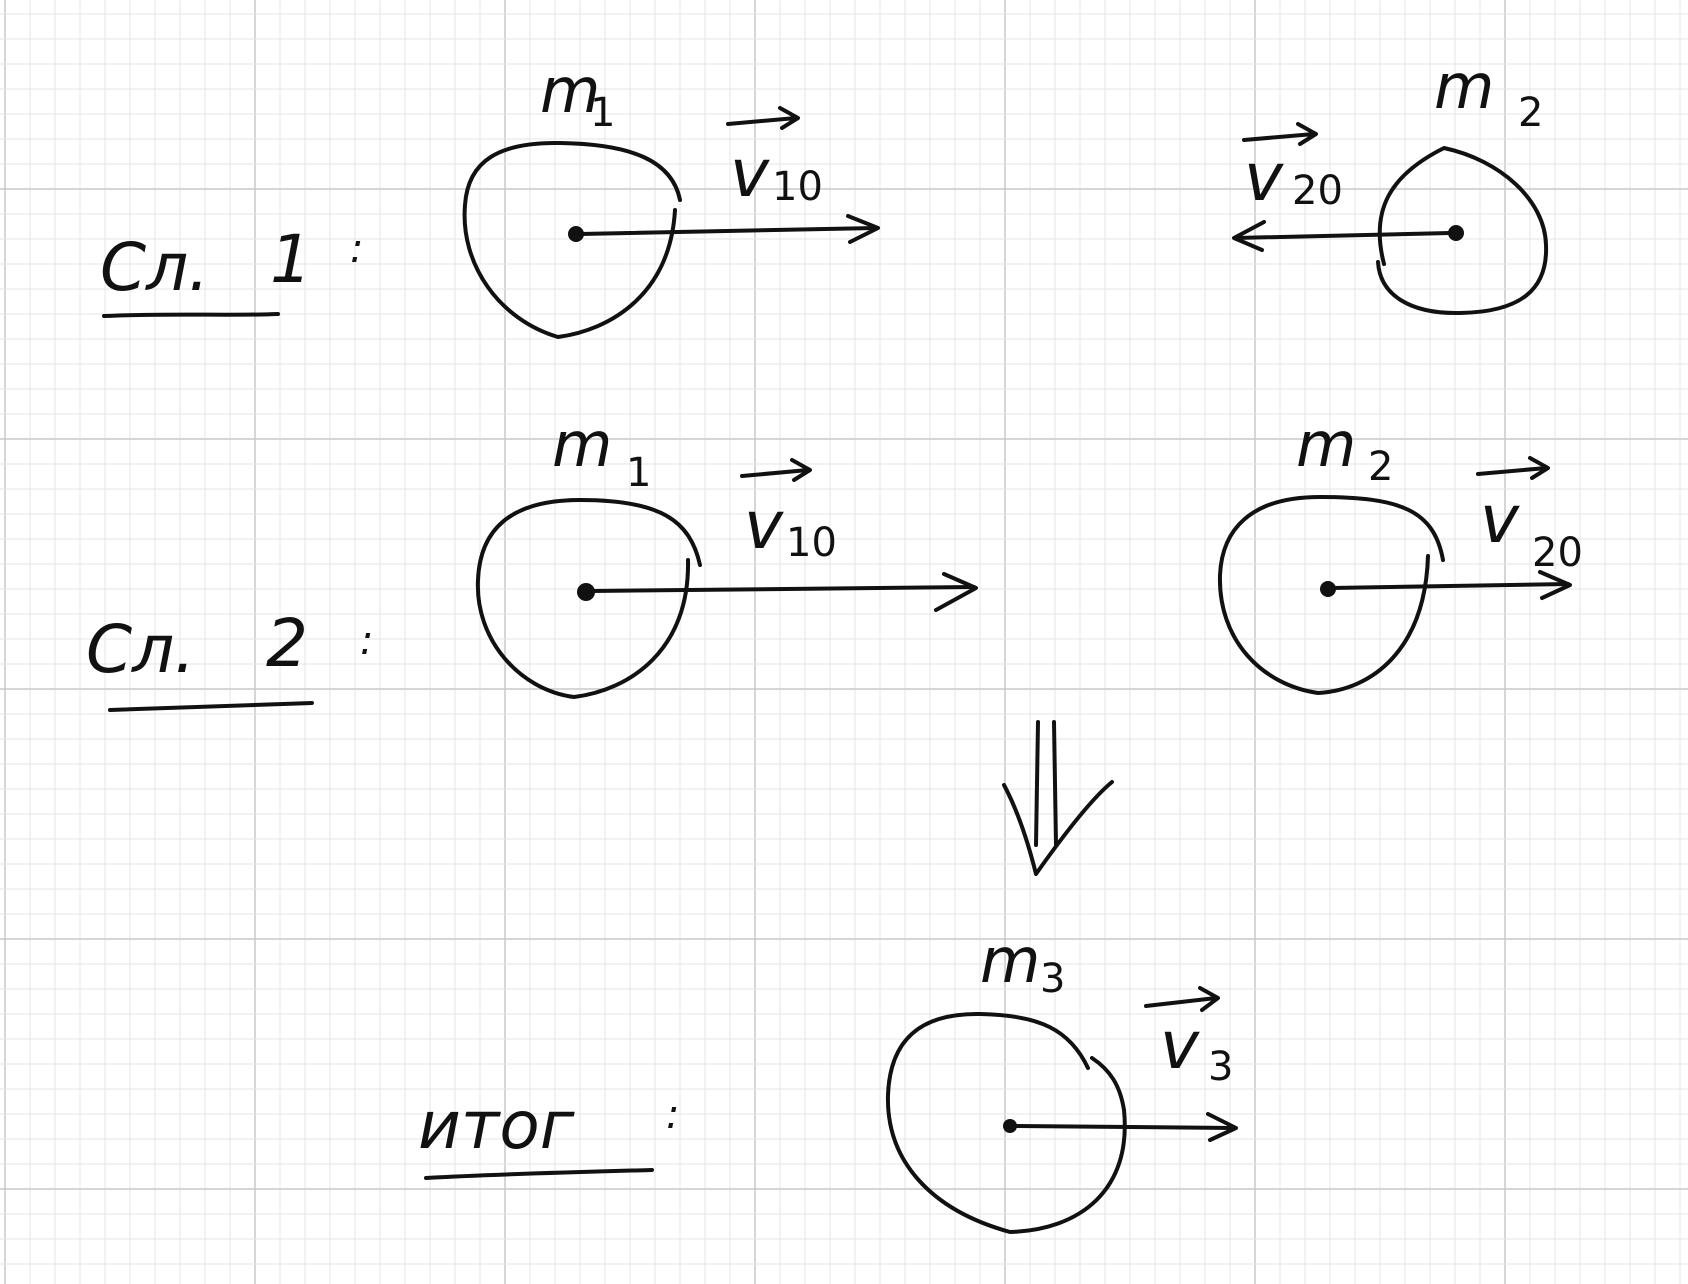  What do you see at coordinates (782, 589) in the screenshot?
I see `case-2-body-1-velocity-arrow` at bounding box center [782, 589].